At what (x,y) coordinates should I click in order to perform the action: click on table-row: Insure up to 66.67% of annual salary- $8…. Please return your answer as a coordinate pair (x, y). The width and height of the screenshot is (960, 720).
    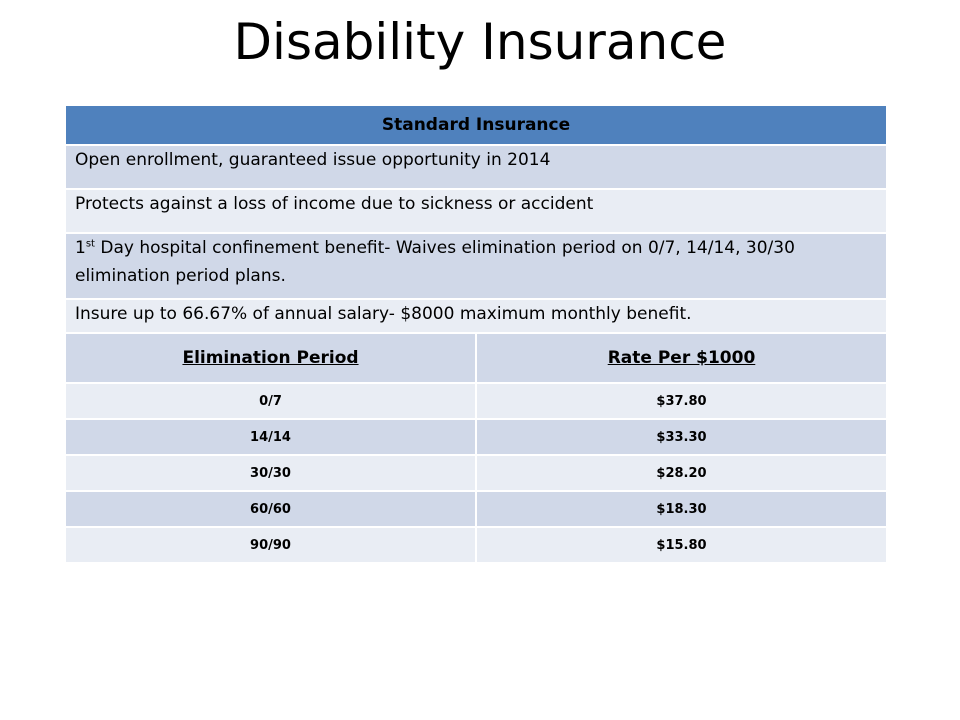
    Looking at the image, I should click on (476, 316).